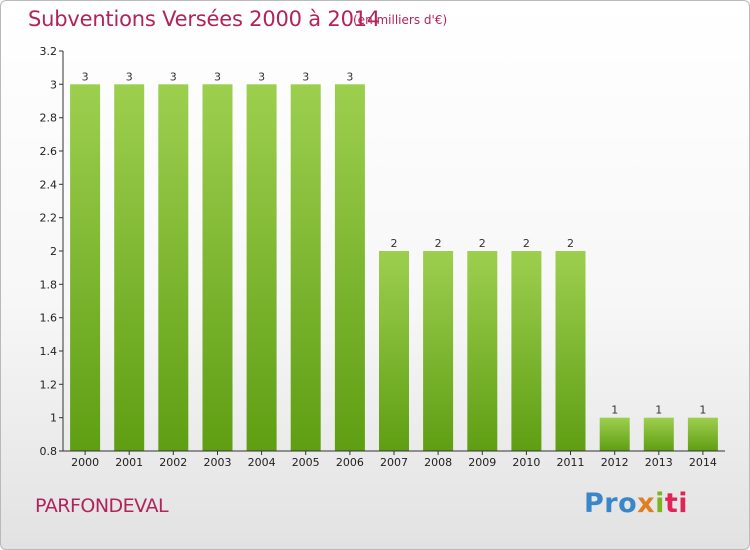 This screenshot has width=750, height=550. What do you see at coordinates (102, 506) in the screenshot?
I see `commune-name: PARFONDEVAL` at bounding box center [102, 506].